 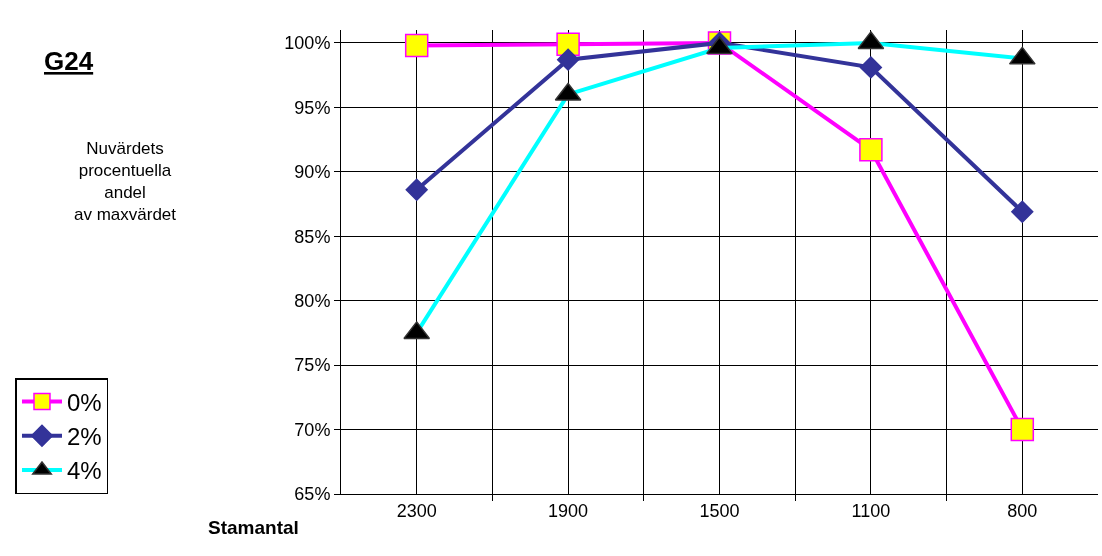 What do you see at coordinates (416, 510) in the screenshot?
I see `x-tick-label: 2300` at bounding box center [416, 510].